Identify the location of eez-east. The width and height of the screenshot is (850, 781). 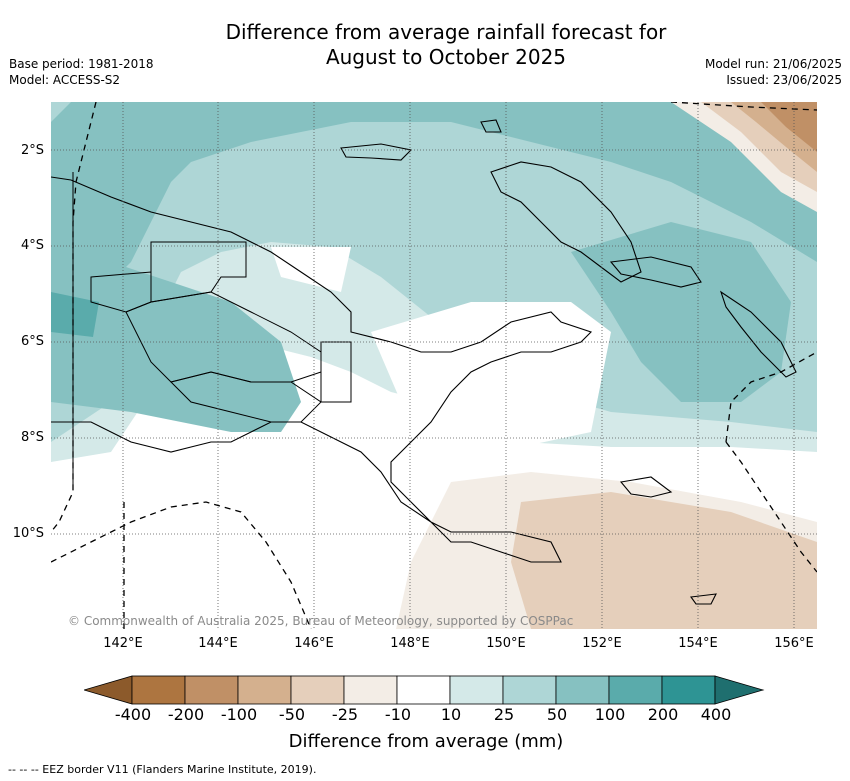
(771, 397).